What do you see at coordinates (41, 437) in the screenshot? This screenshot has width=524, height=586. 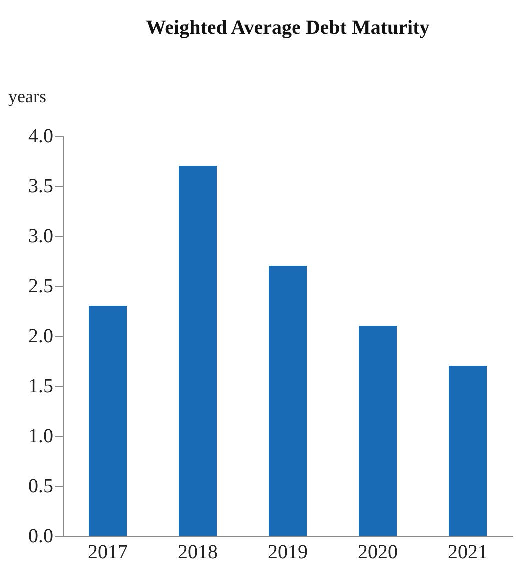 I see `y-tick-label: 1.0` at bounding box center [41, 437].